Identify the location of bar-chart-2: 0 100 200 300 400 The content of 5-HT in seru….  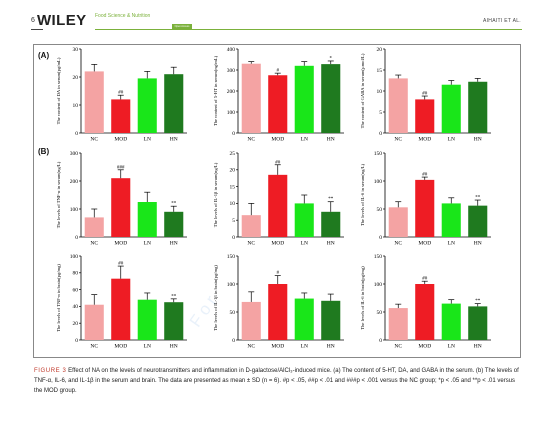
(277, 95).